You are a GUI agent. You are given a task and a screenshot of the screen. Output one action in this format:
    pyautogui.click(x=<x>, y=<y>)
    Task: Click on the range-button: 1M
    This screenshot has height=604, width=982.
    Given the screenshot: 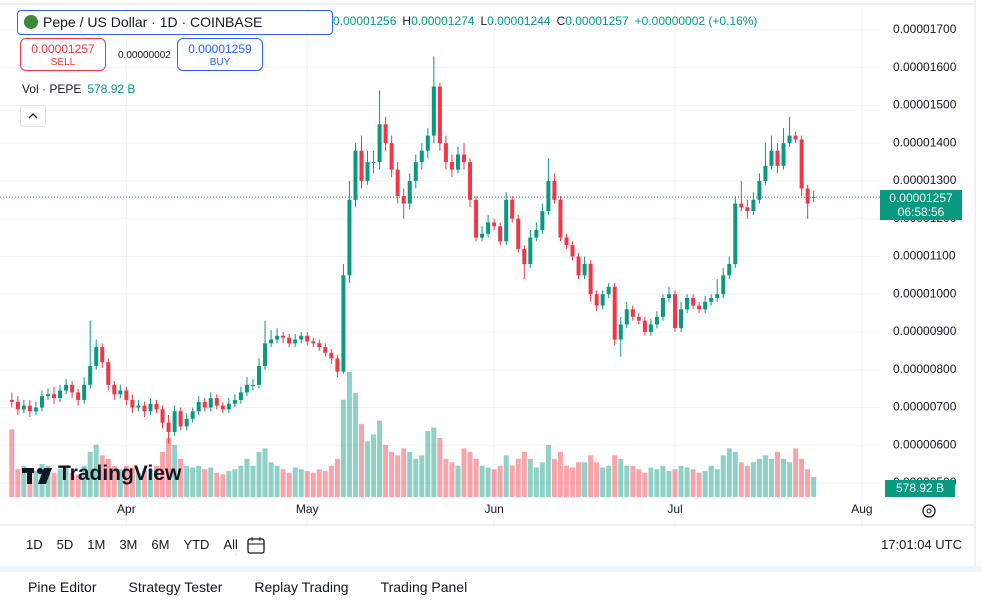 What is the action you would take?
    pyautogui.click(x=96, y=544)
    